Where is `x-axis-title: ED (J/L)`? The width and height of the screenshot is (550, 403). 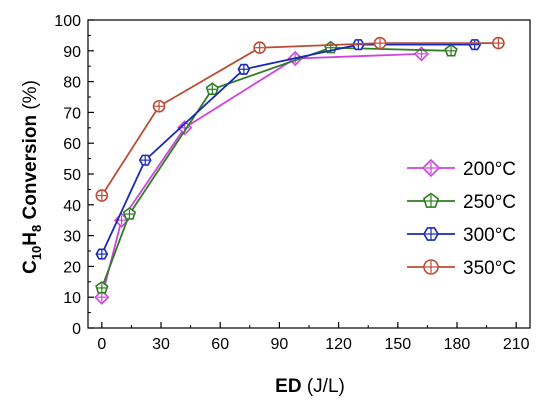 x-axis-title: ED (J/L) is located at coordinates (310, 386).